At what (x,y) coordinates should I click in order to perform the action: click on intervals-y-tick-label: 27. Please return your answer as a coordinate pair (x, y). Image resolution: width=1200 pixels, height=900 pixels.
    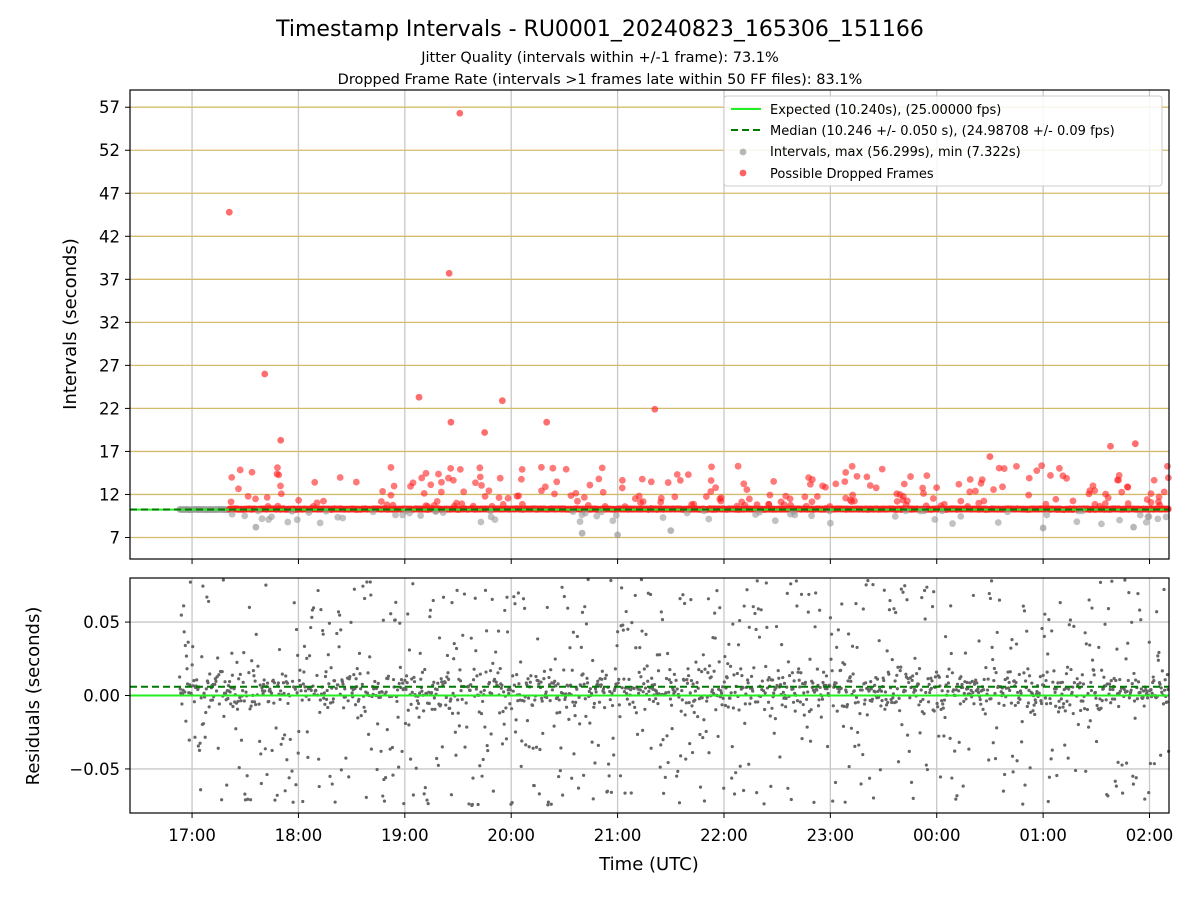
    Looking at the image, I should click on (109, 365).